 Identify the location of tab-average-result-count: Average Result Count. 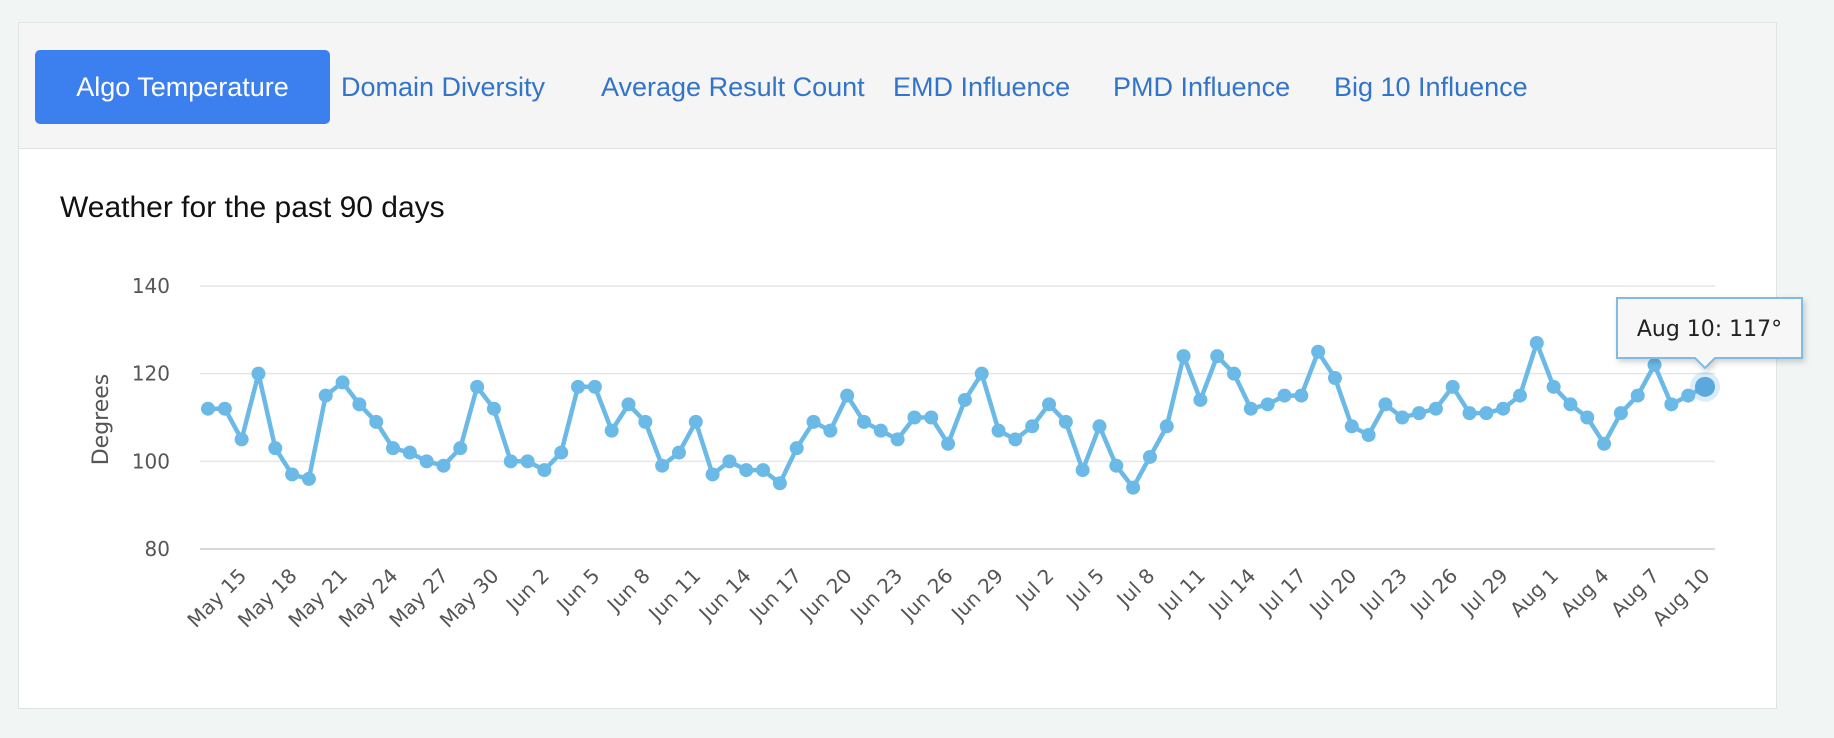
(733, 87).